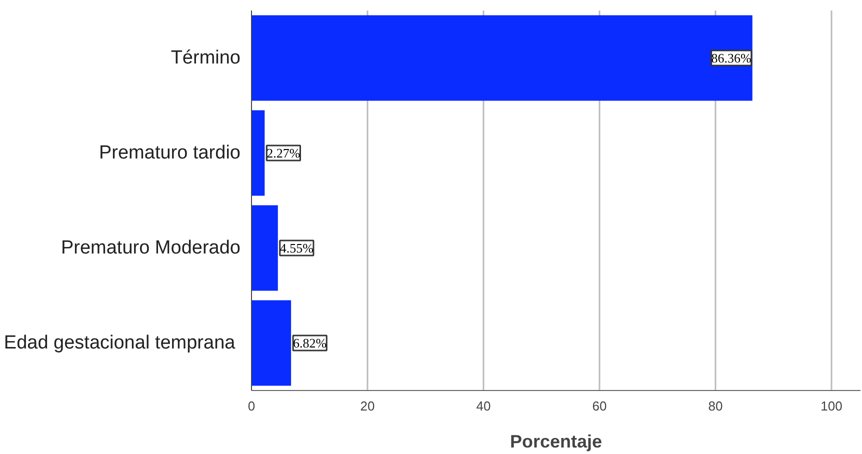 This screenshot has width=862, height=454. What do you see at coordinates (367, 406) in the screenshot?
I see `x-tick-label: 20` at bounding box center [367, 406].